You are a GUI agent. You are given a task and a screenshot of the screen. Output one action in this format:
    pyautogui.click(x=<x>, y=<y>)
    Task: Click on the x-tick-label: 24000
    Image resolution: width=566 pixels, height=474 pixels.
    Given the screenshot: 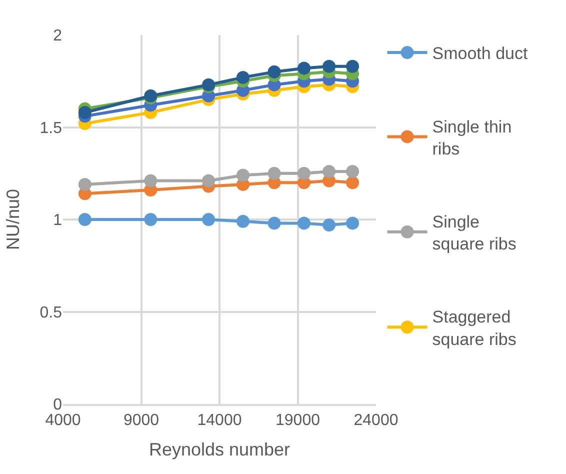 What is the action you would take?
    pyautogui.click(x=376, y=420)
    